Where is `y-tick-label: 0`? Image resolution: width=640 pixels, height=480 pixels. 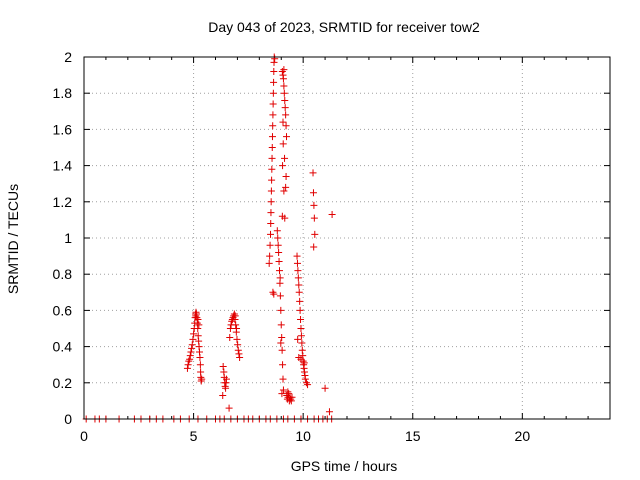
y-tick-label: 0 is located at coordinates (68, 419).